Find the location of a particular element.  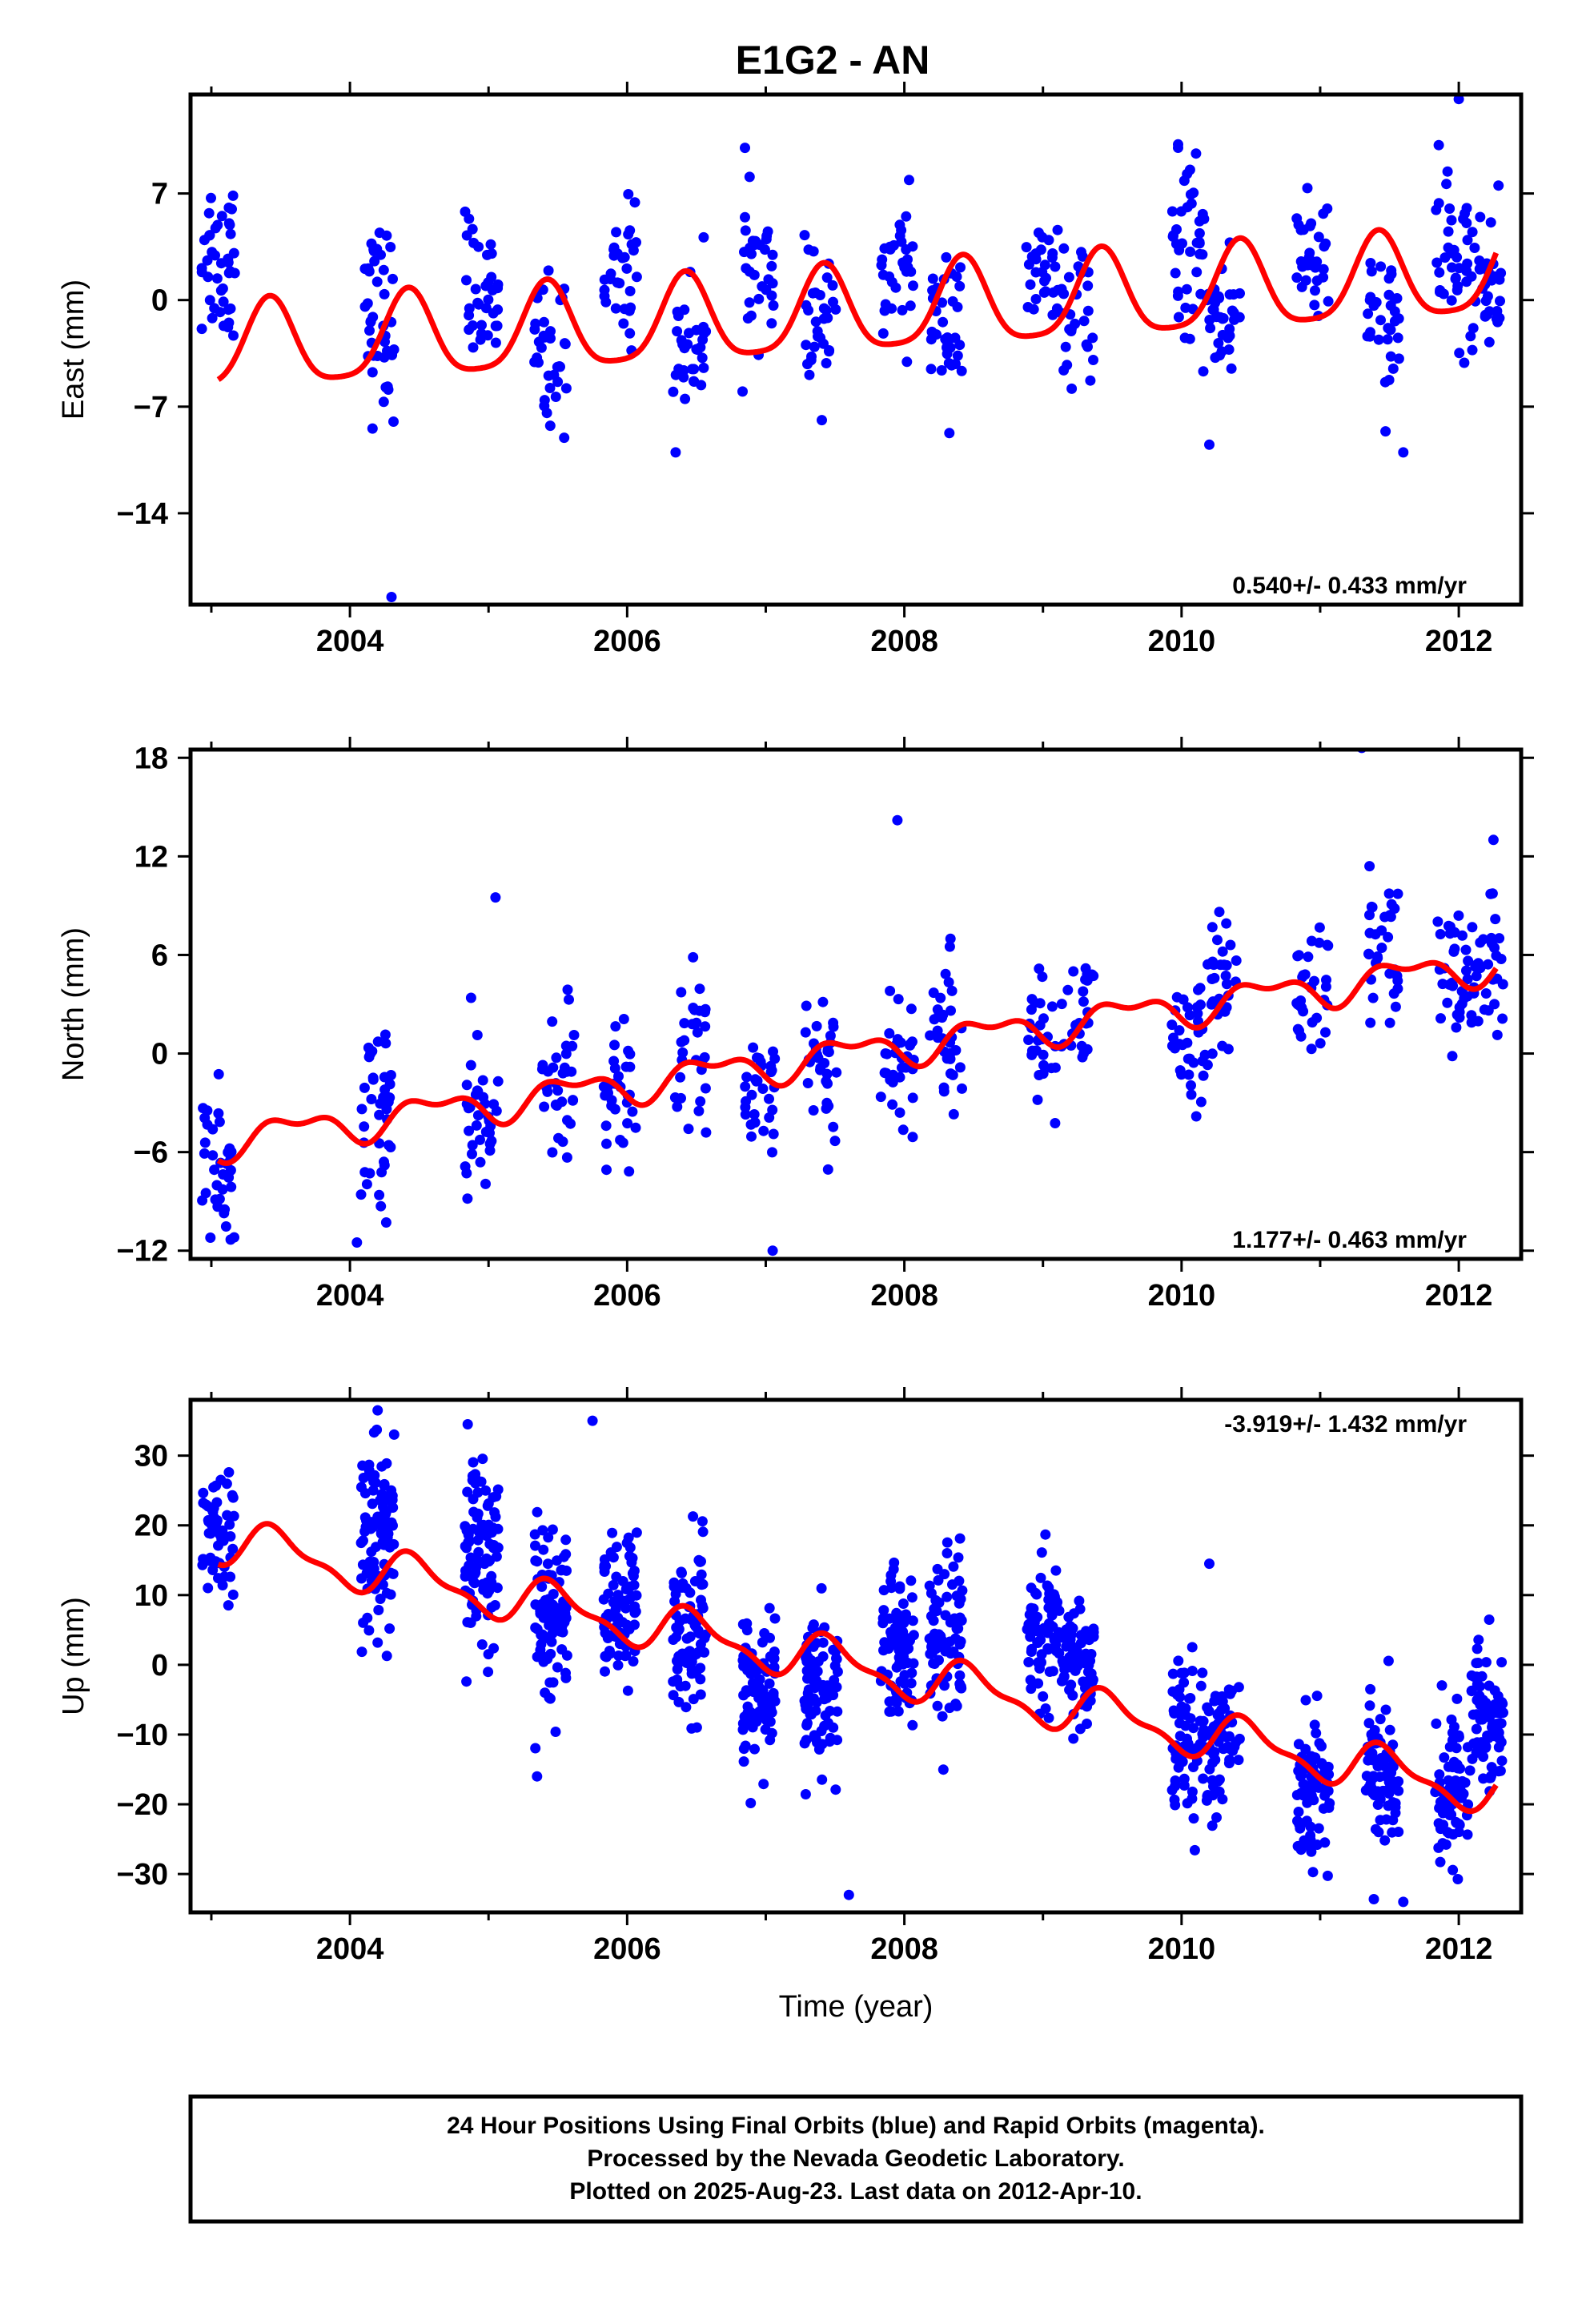

north-y-tick-label: −6 is located at coordinates (151, 1153).